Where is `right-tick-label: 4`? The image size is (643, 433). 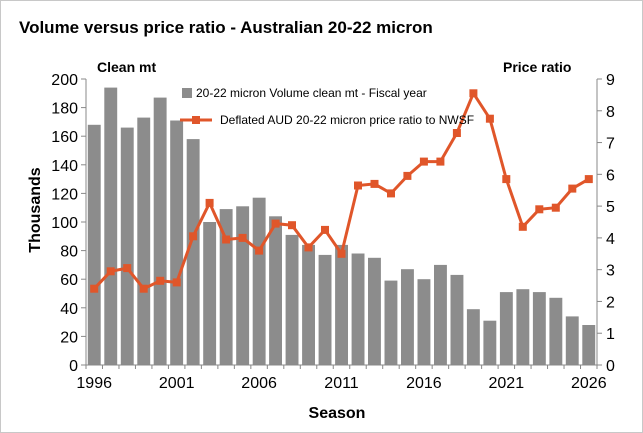 right-tick-label: 4 is located at coordinates (610, 239).